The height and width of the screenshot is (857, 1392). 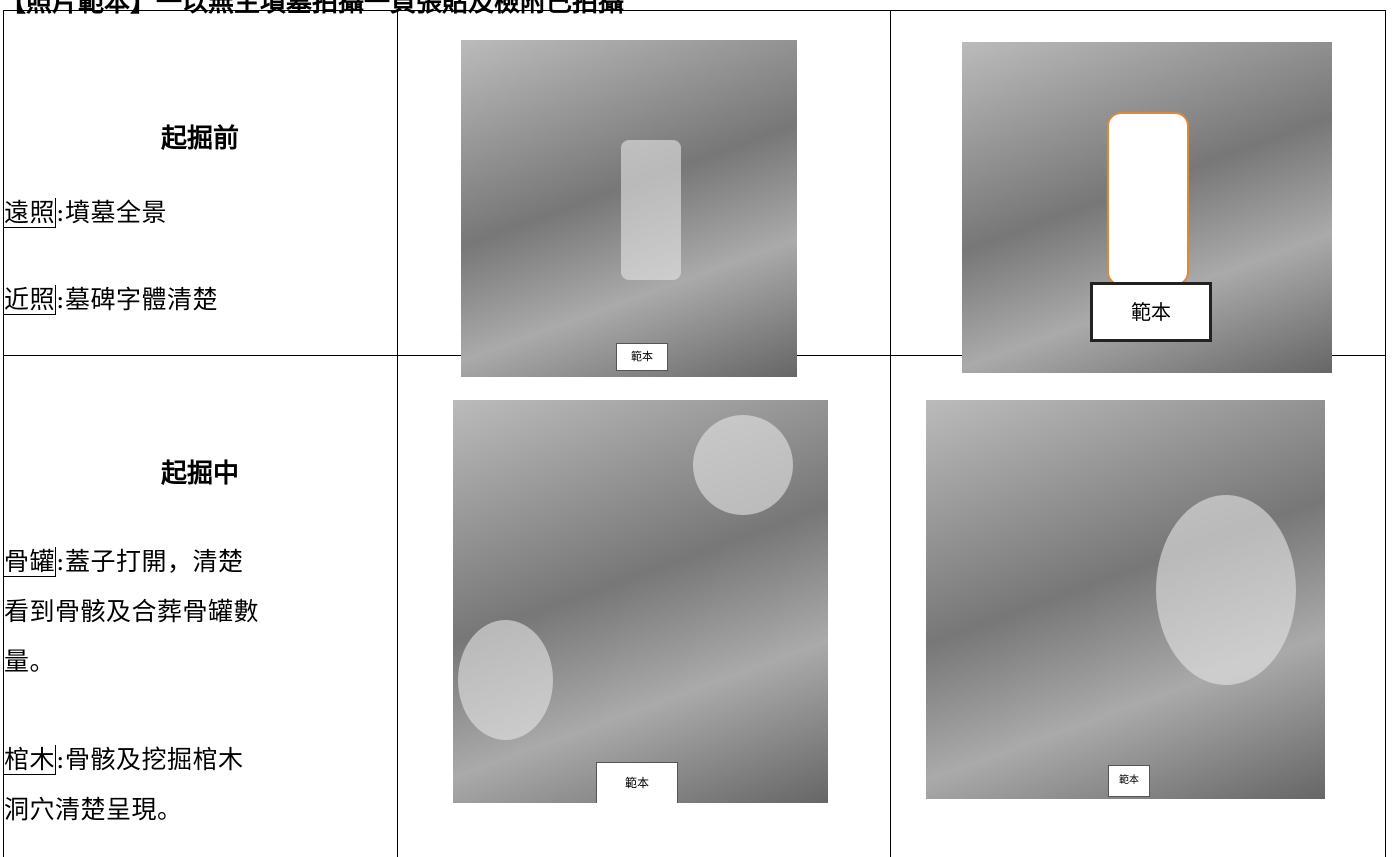 I want to click on item-text: :蓋子打開，清楚看到骨骸及合葬骨罐數量。, so click(x=132, y=611).